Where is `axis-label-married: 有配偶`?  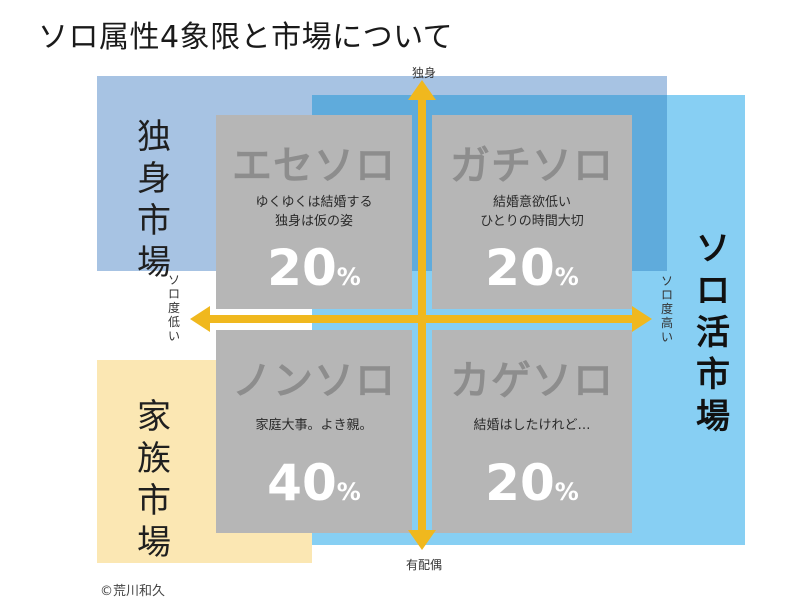 axis-label-married: 有配偶 is located at coordinates (423, 565).